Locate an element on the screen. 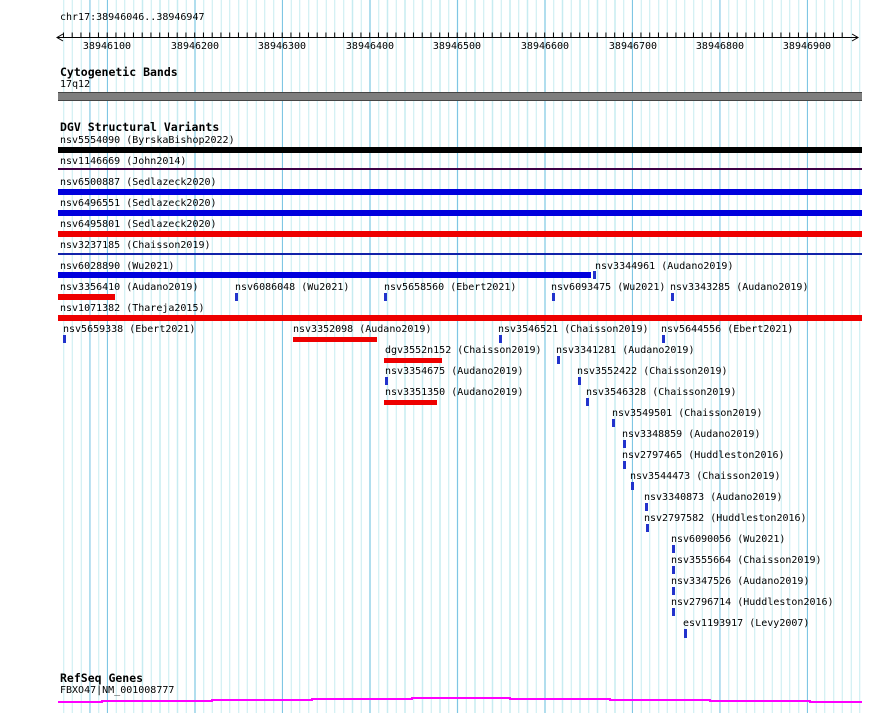  variant-label: nsv6090056 (Wu2021) is located at coordinates (728, 539).